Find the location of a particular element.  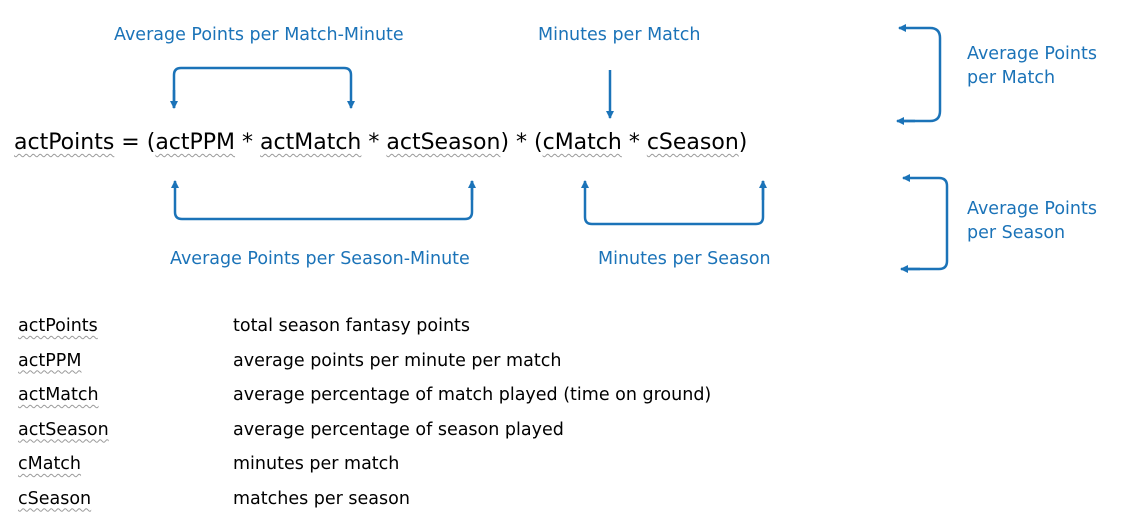

formula-mid: ) * ( is located at coordinates (521, 142).